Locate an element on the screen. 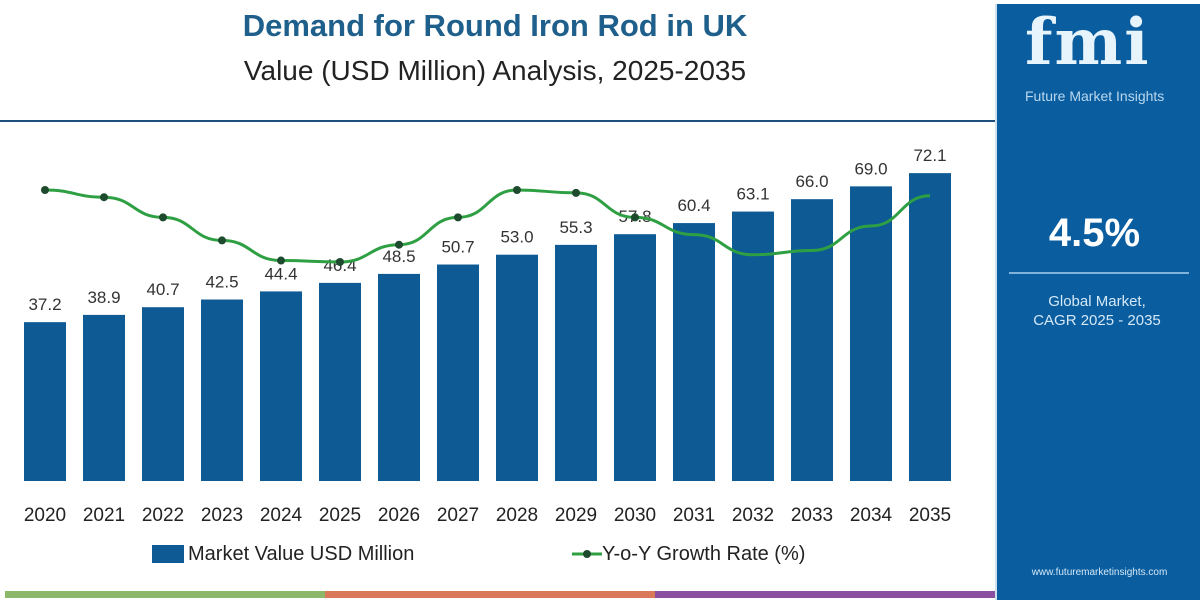  x-tick-2021: 2021 is located at coordinates (104, 515).